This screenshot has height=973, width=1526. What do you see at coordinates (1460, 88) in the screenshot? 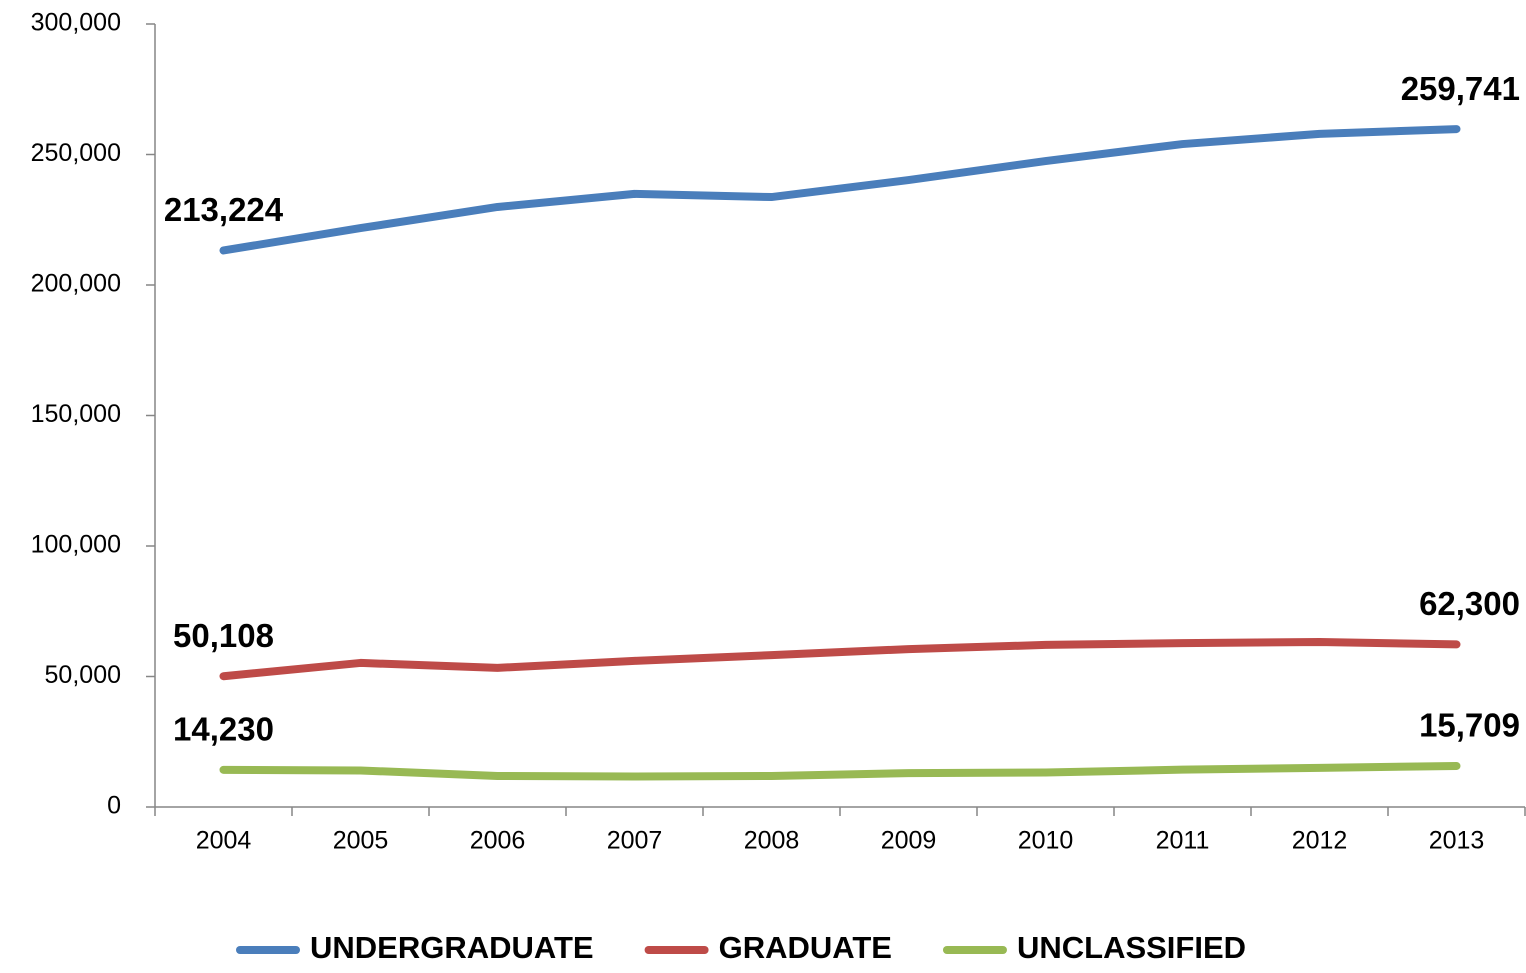
I see `data-label: 259,741` at bounding box center [1460, 88].